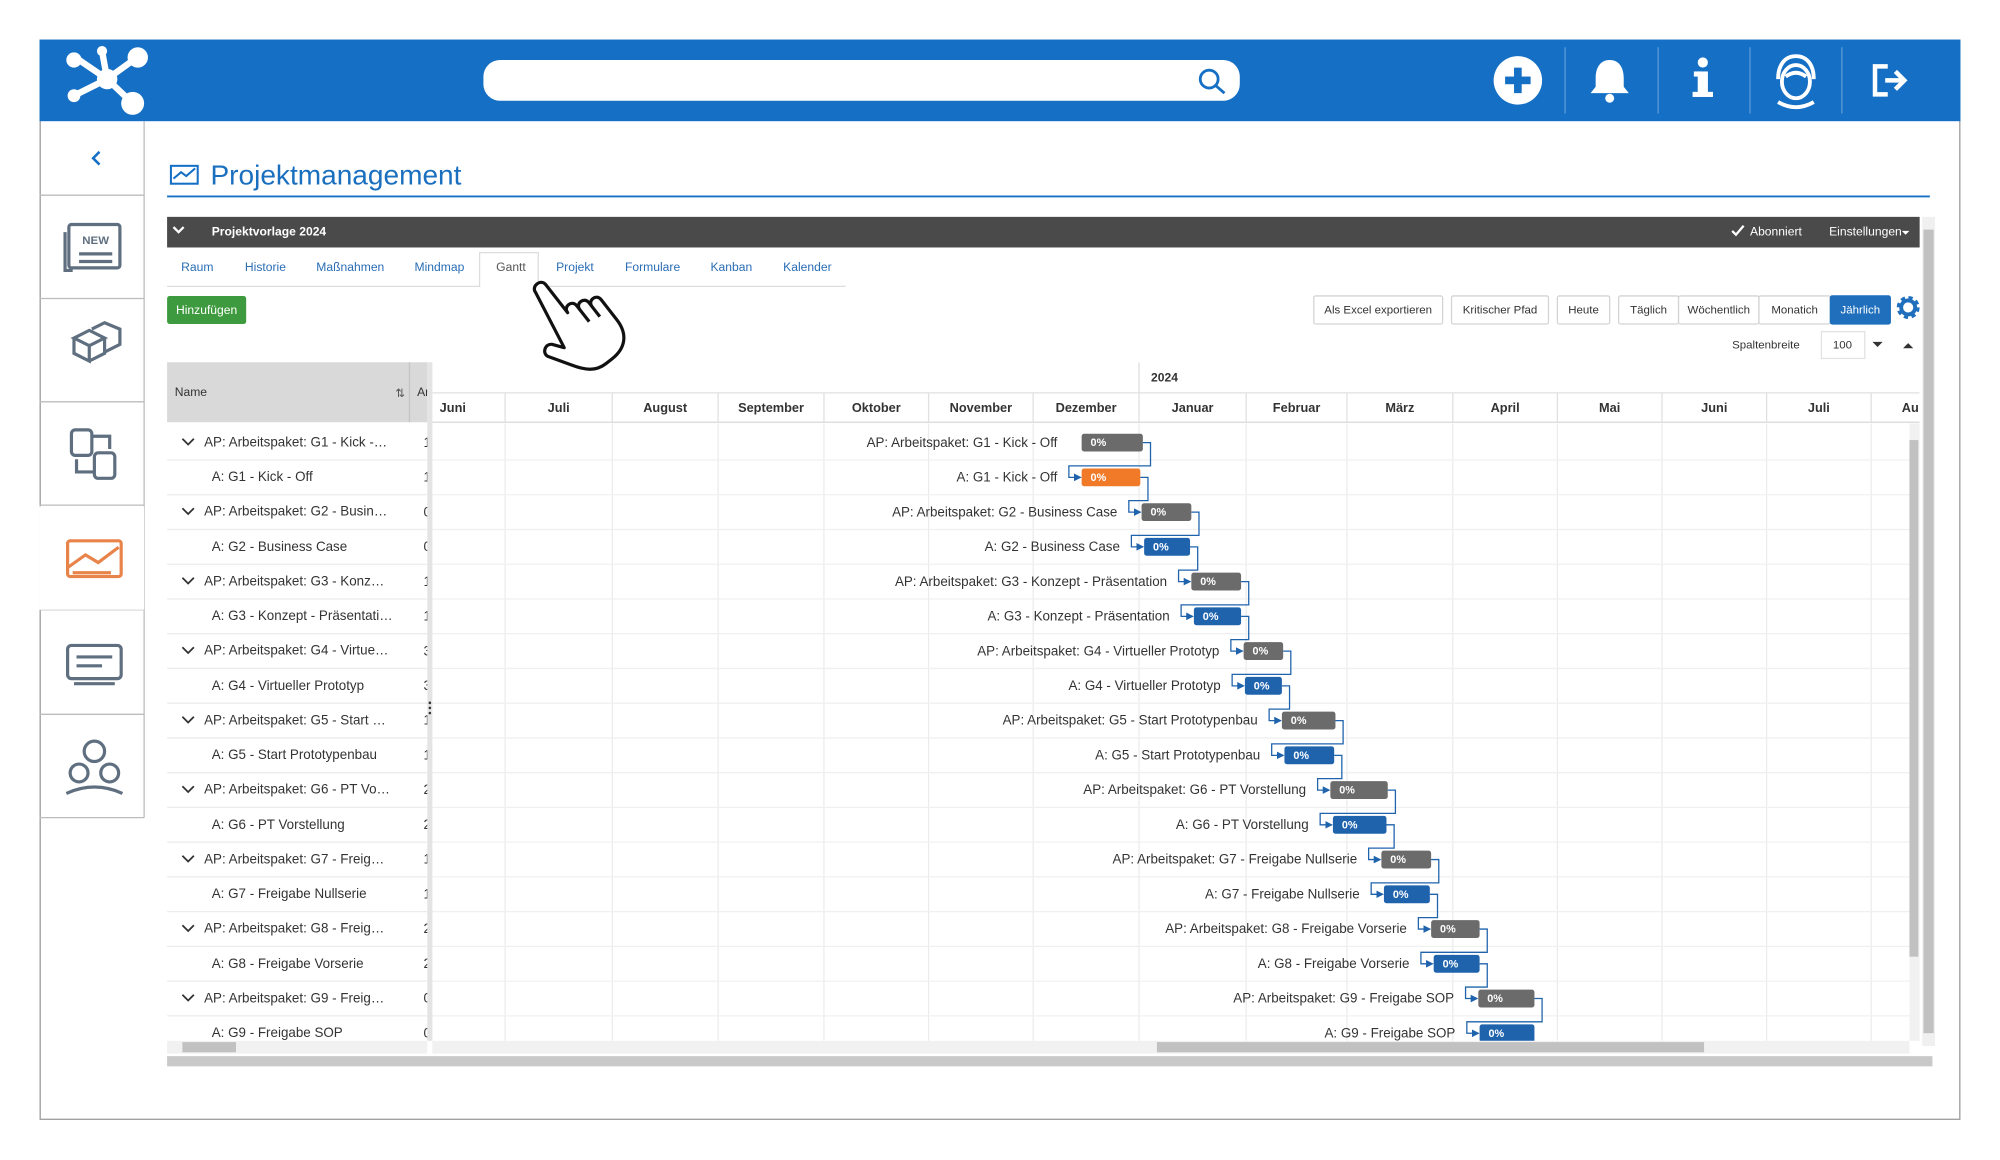 This screenshot has width=2000, height=1160. Describe the element at coordinates (94, 559) in the screenshot. I see `project-icon` at that location.